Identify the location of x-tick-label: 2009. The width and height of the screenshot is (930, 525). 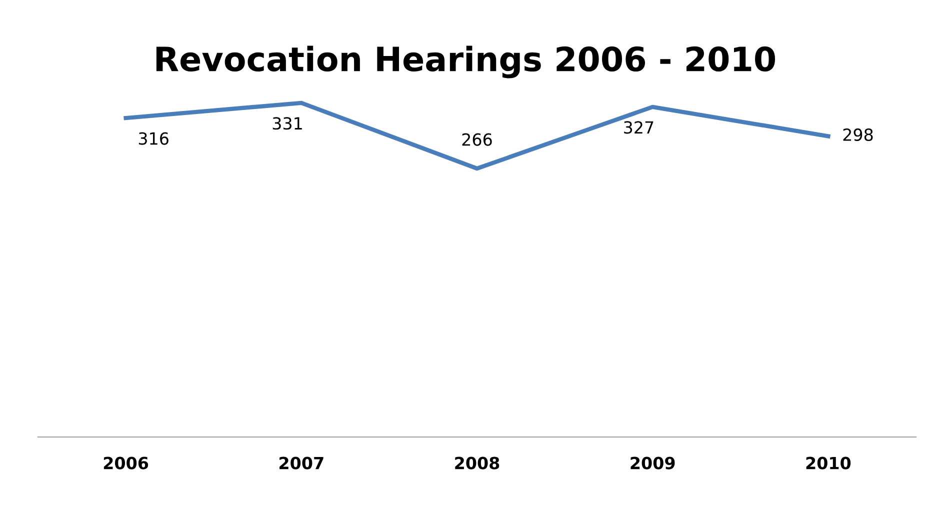
(652, 463).